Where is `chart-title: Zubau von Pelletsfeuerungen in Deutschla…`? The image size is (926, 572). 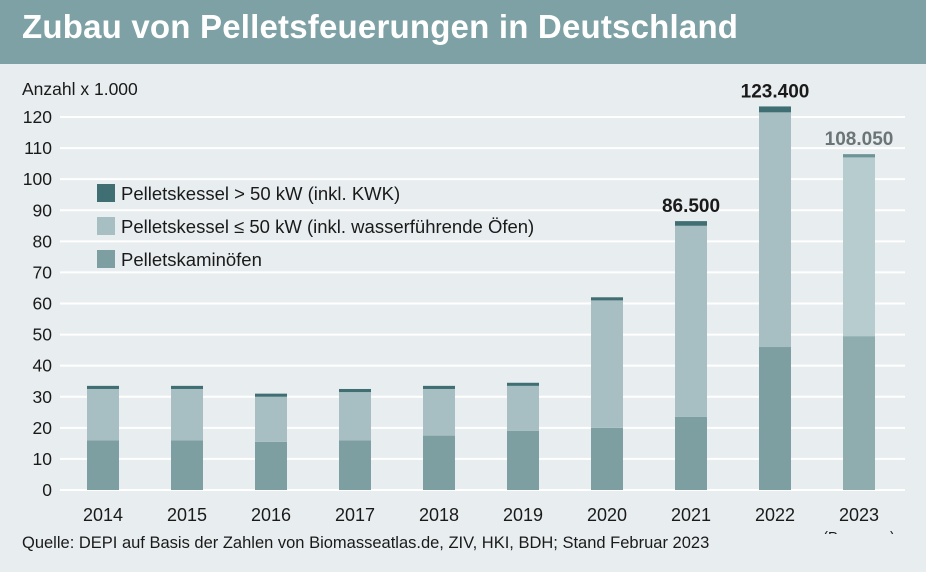
chart-title: Zubau von Pelletsfeuerungen in Deutschla… is located at coordinates (380, 26).